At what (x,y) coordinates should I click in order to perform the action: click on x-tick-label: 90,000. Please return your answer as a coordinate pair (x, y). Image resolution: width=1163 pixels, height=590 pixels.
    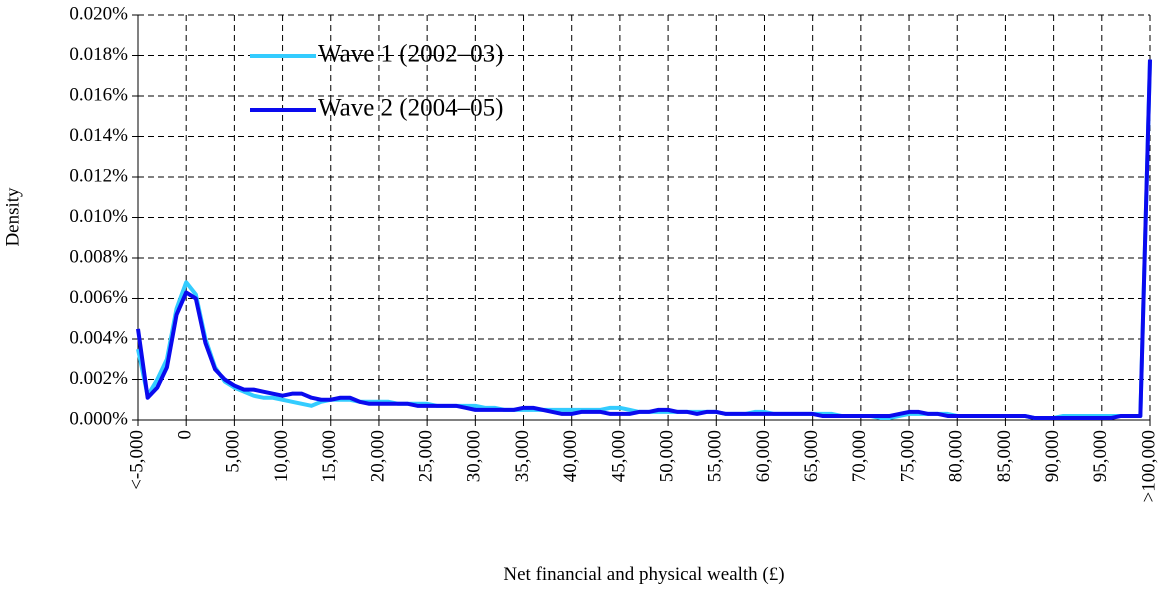
    Looking at the image, I should click on (1052, 456).